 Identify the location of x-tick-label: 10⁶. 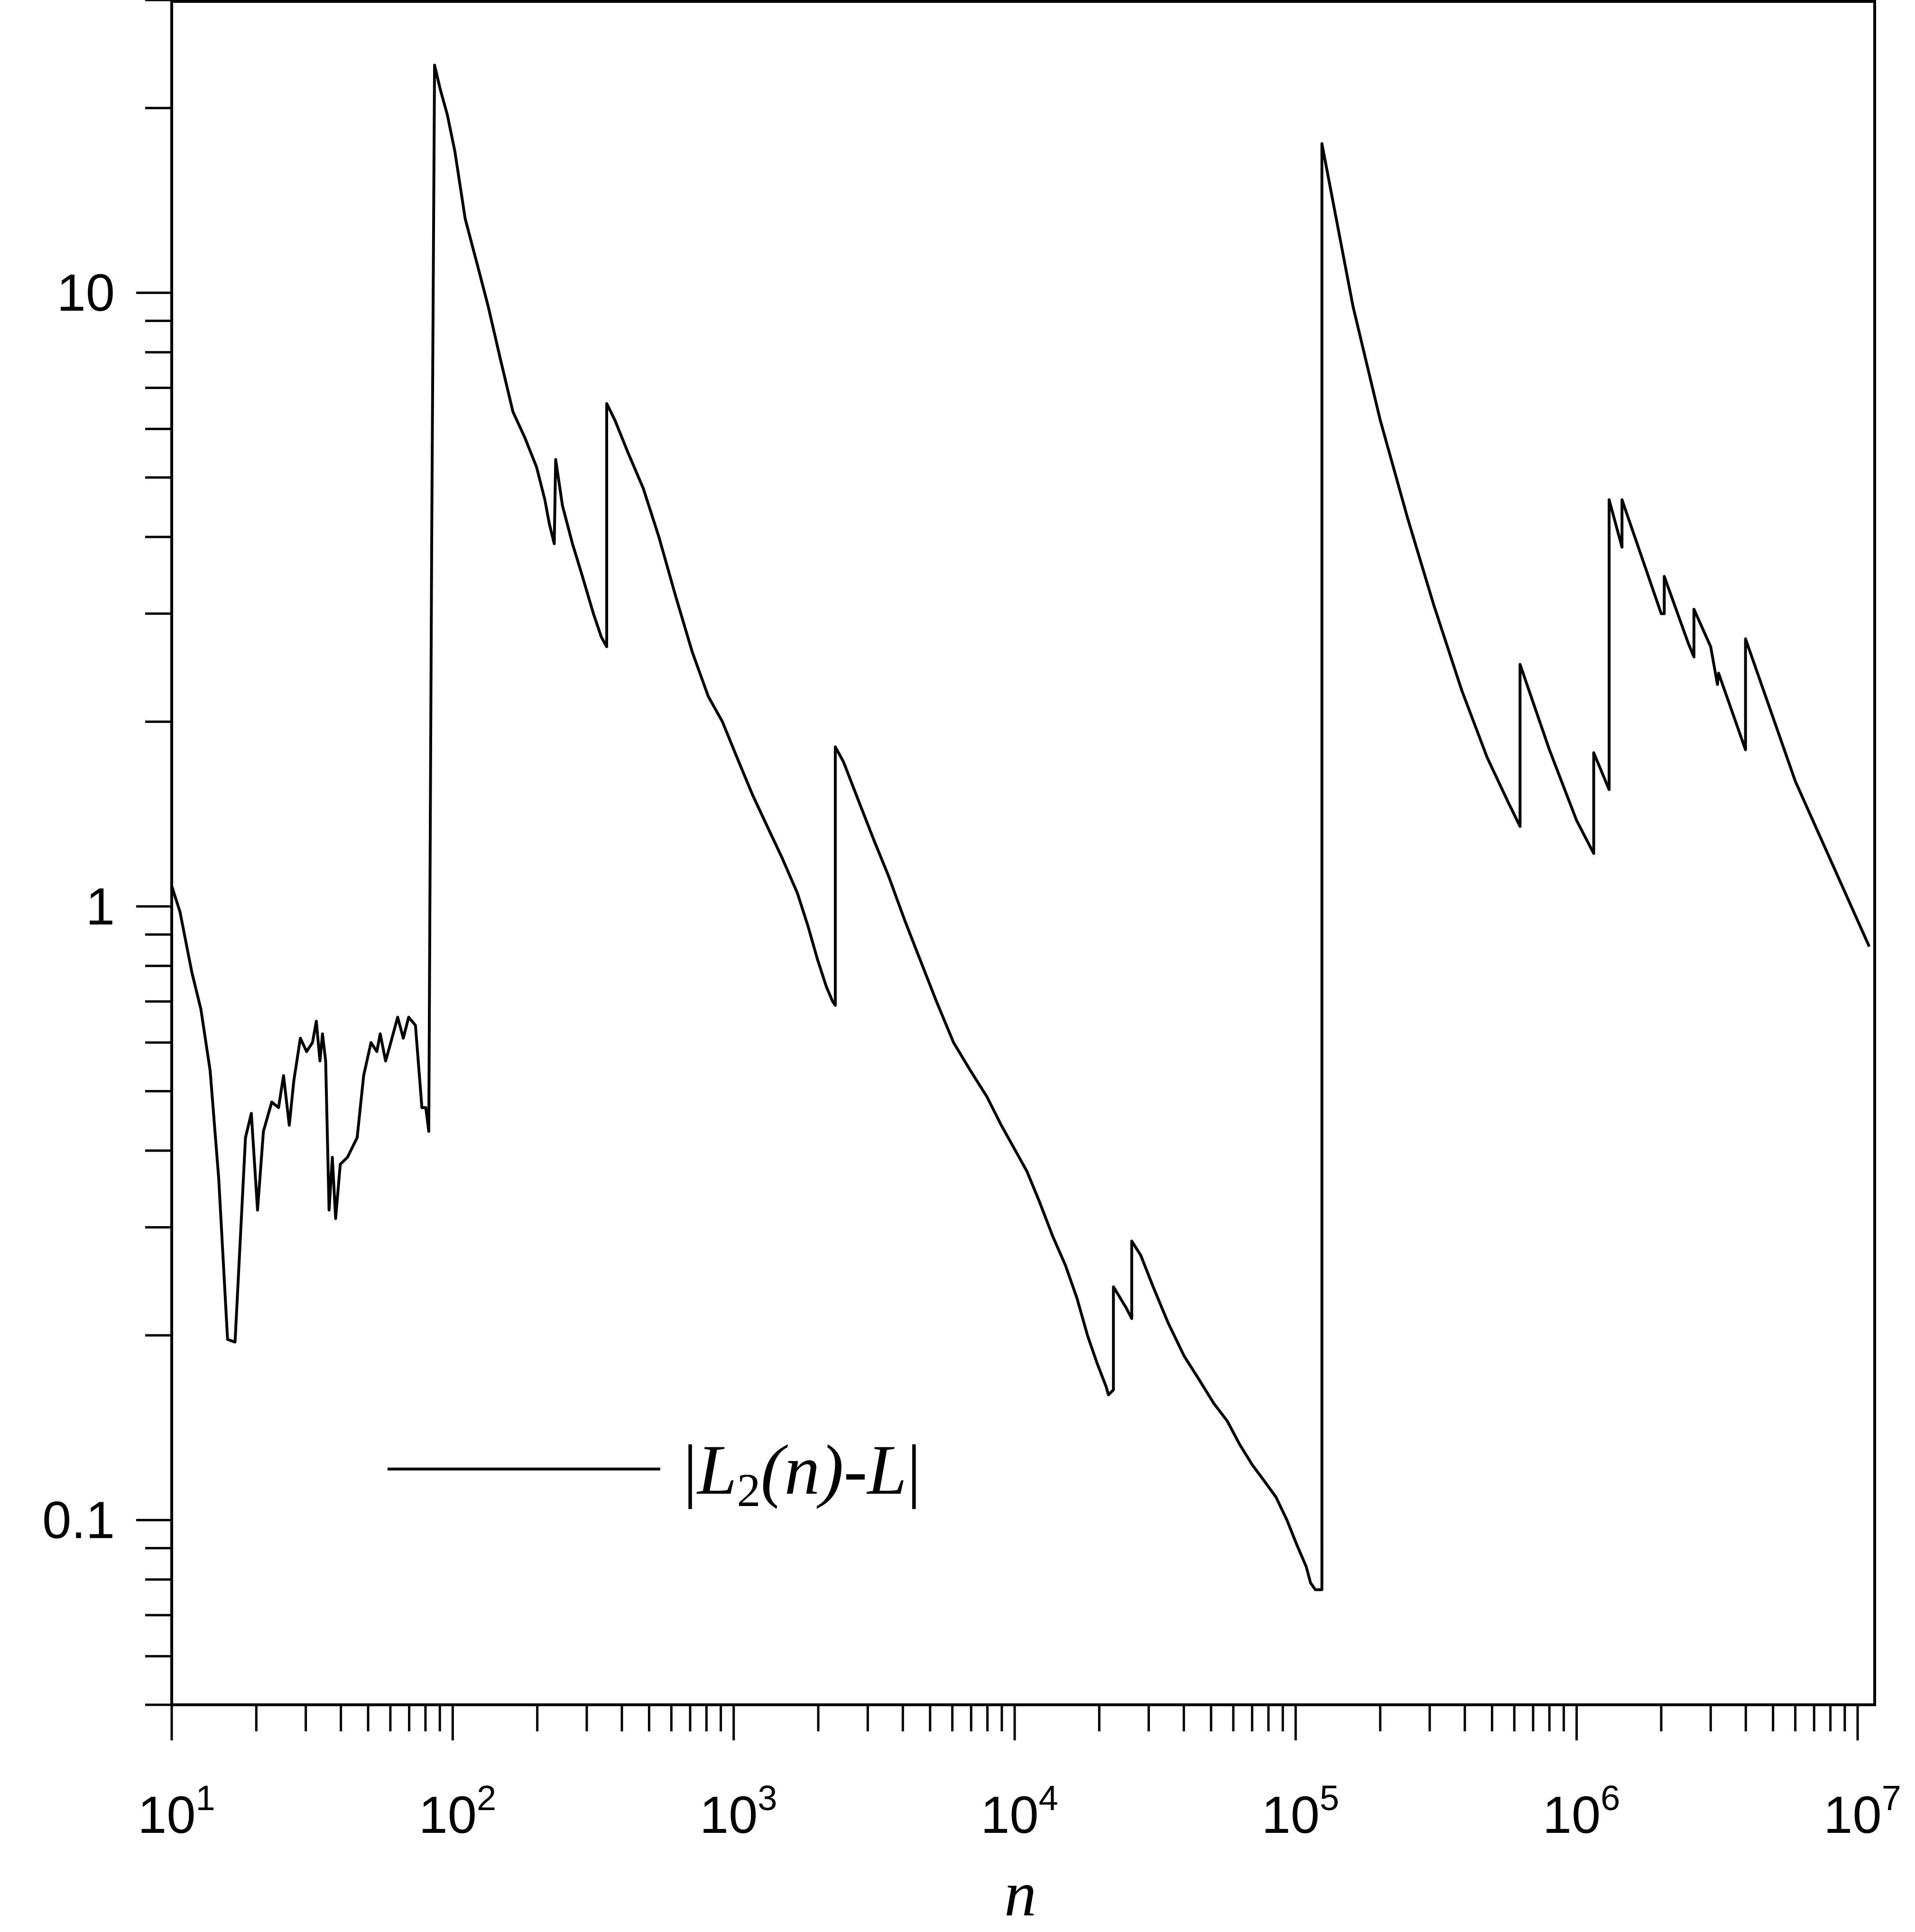
(1581, 1811).